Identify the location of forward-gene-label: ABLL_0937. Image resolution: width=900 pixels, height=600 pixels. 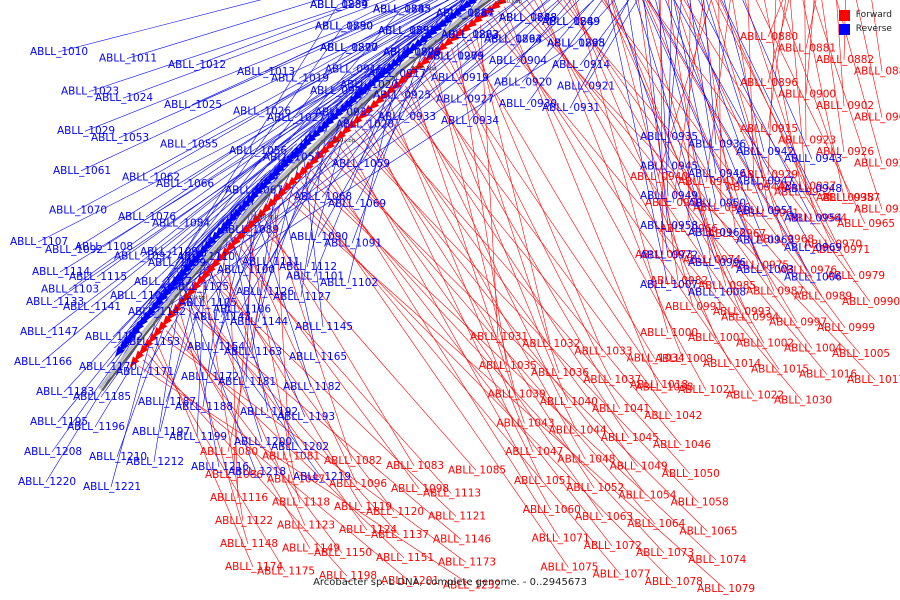
(807, 187).